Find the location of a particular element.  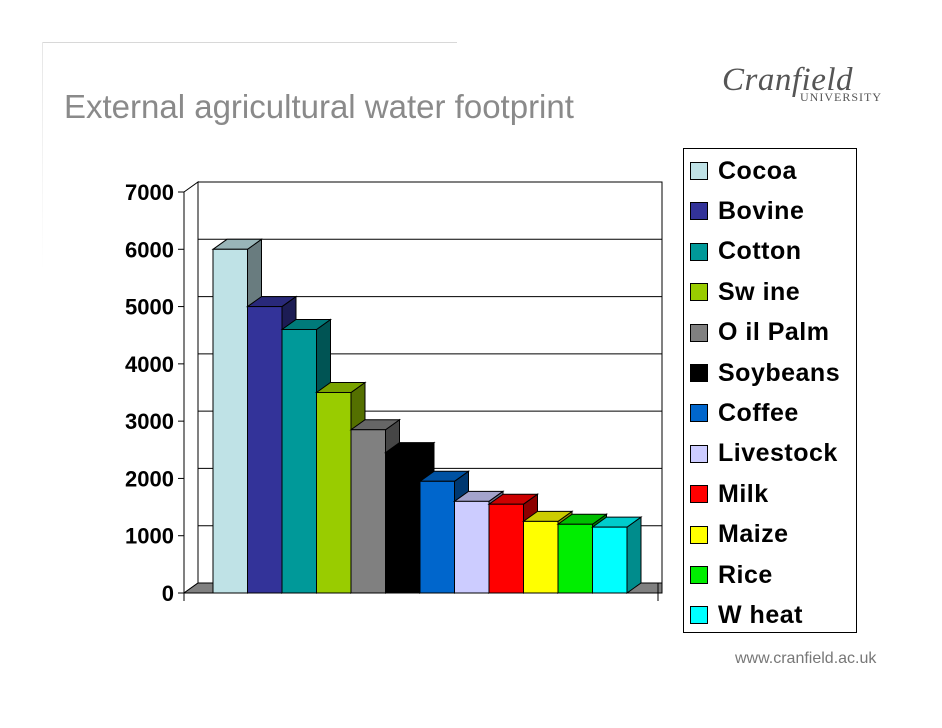

logo-subtext: UNIVERSITY is located at coordinates (841, 97).